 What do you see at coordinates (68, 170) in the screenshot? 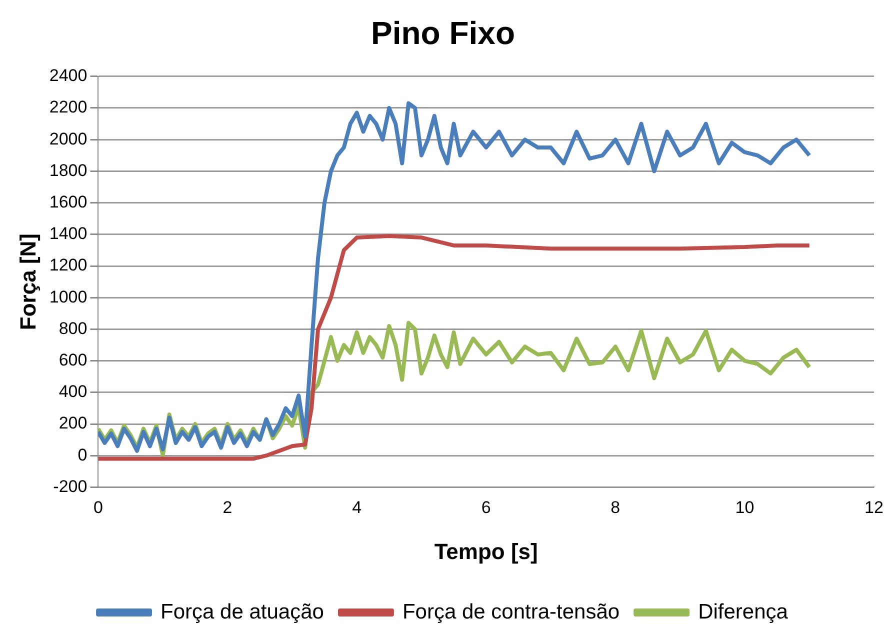
I see `y-tick-label: 1800` at bounding box center [68, 170].